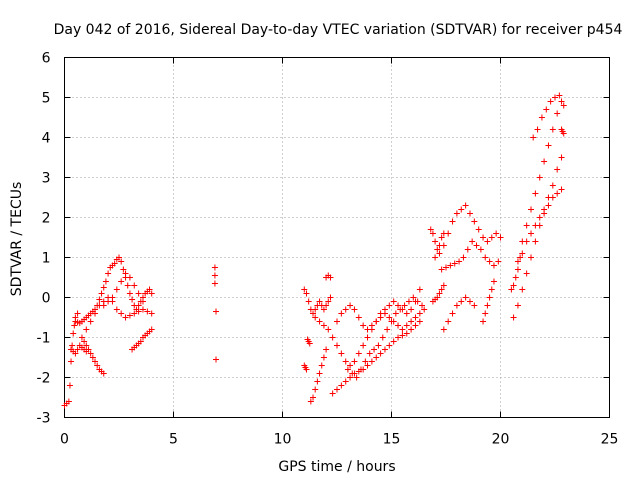 This screenshot has width=640, height=480. I want to click on y-tick-label: 3, so click(46, 179).